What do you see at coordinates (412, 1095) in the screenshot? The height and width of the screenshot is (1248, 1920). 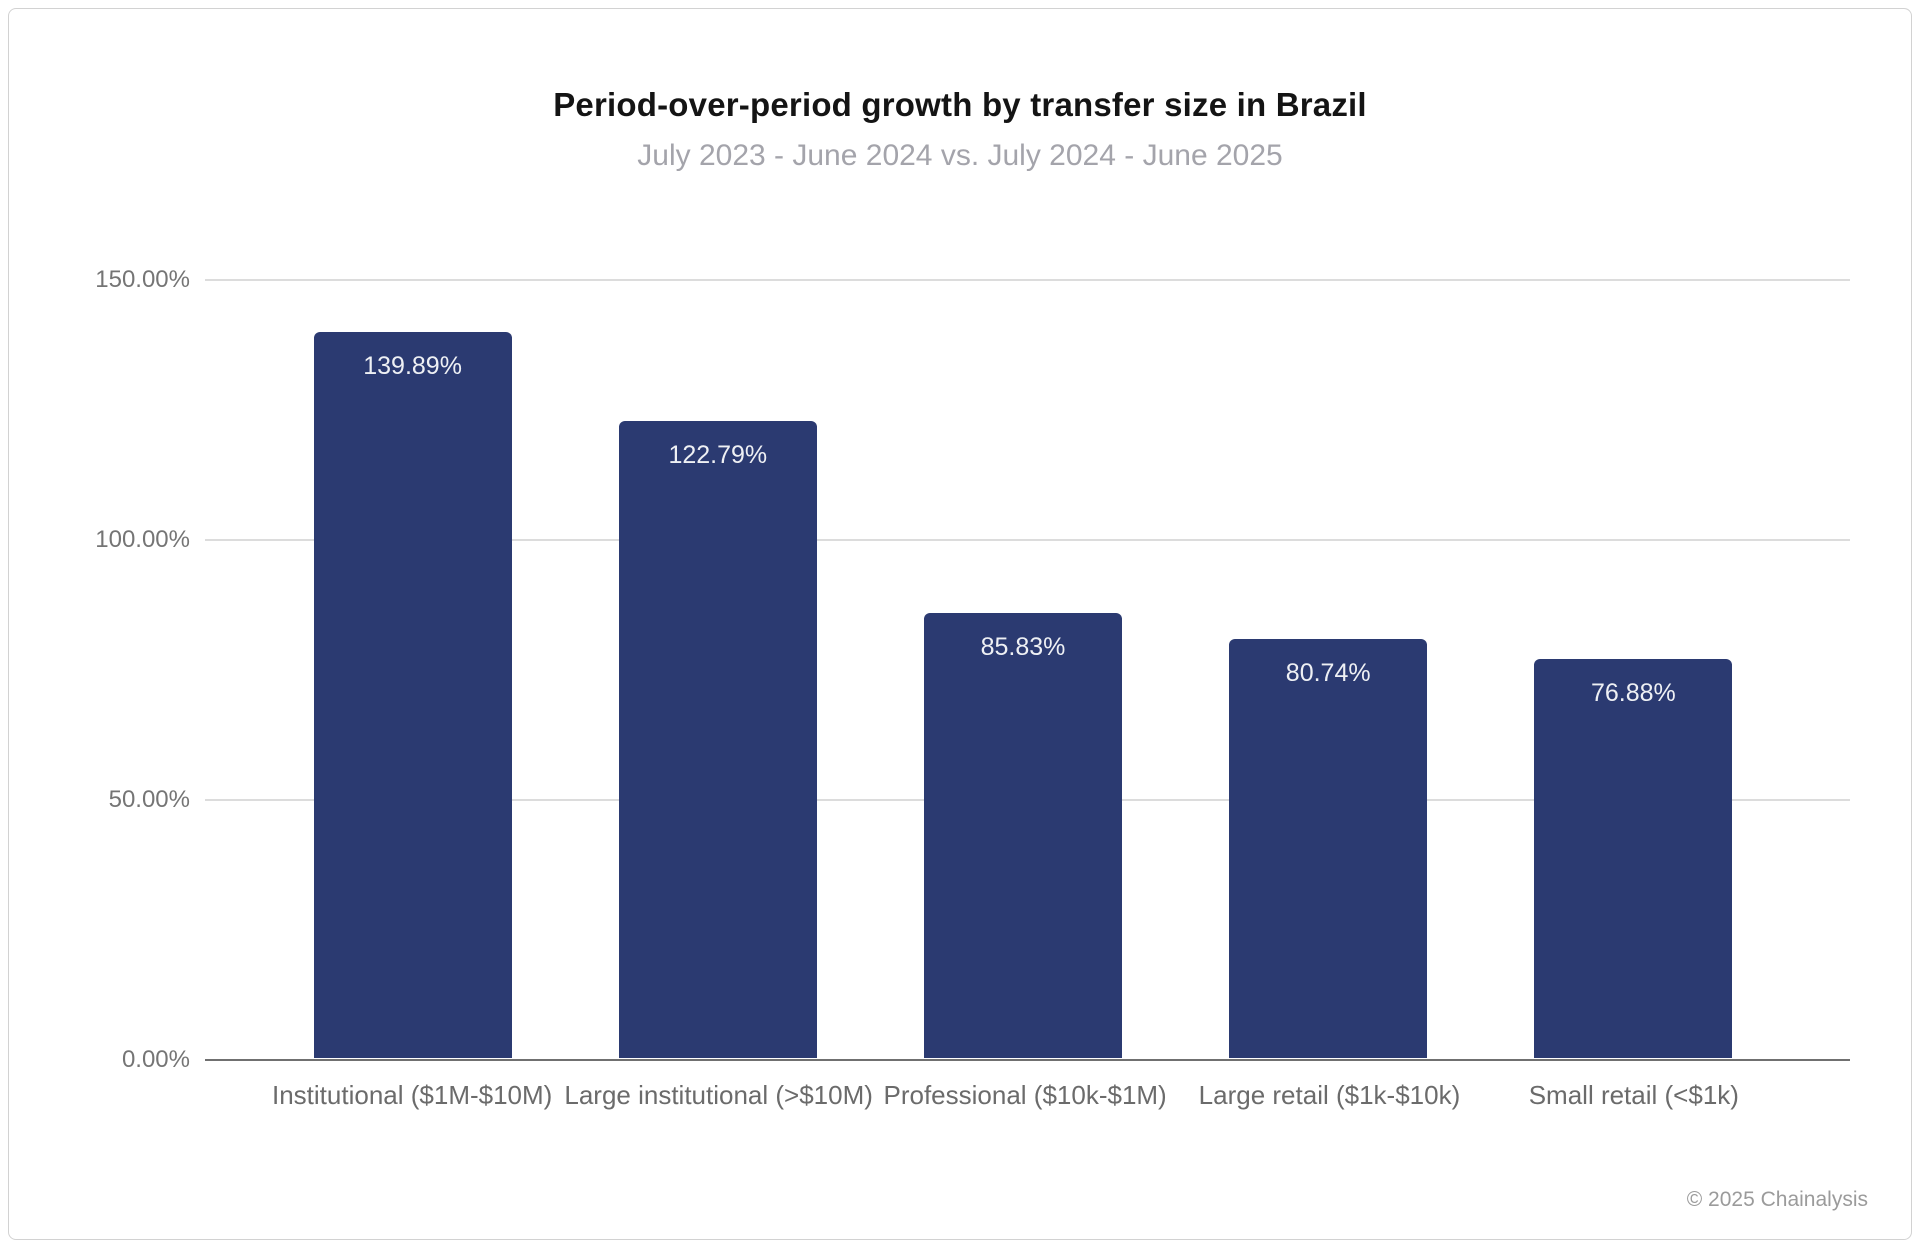 I see `x-category-label: Institutional ($1M-$10M)` at bounding box center [412, 1095].